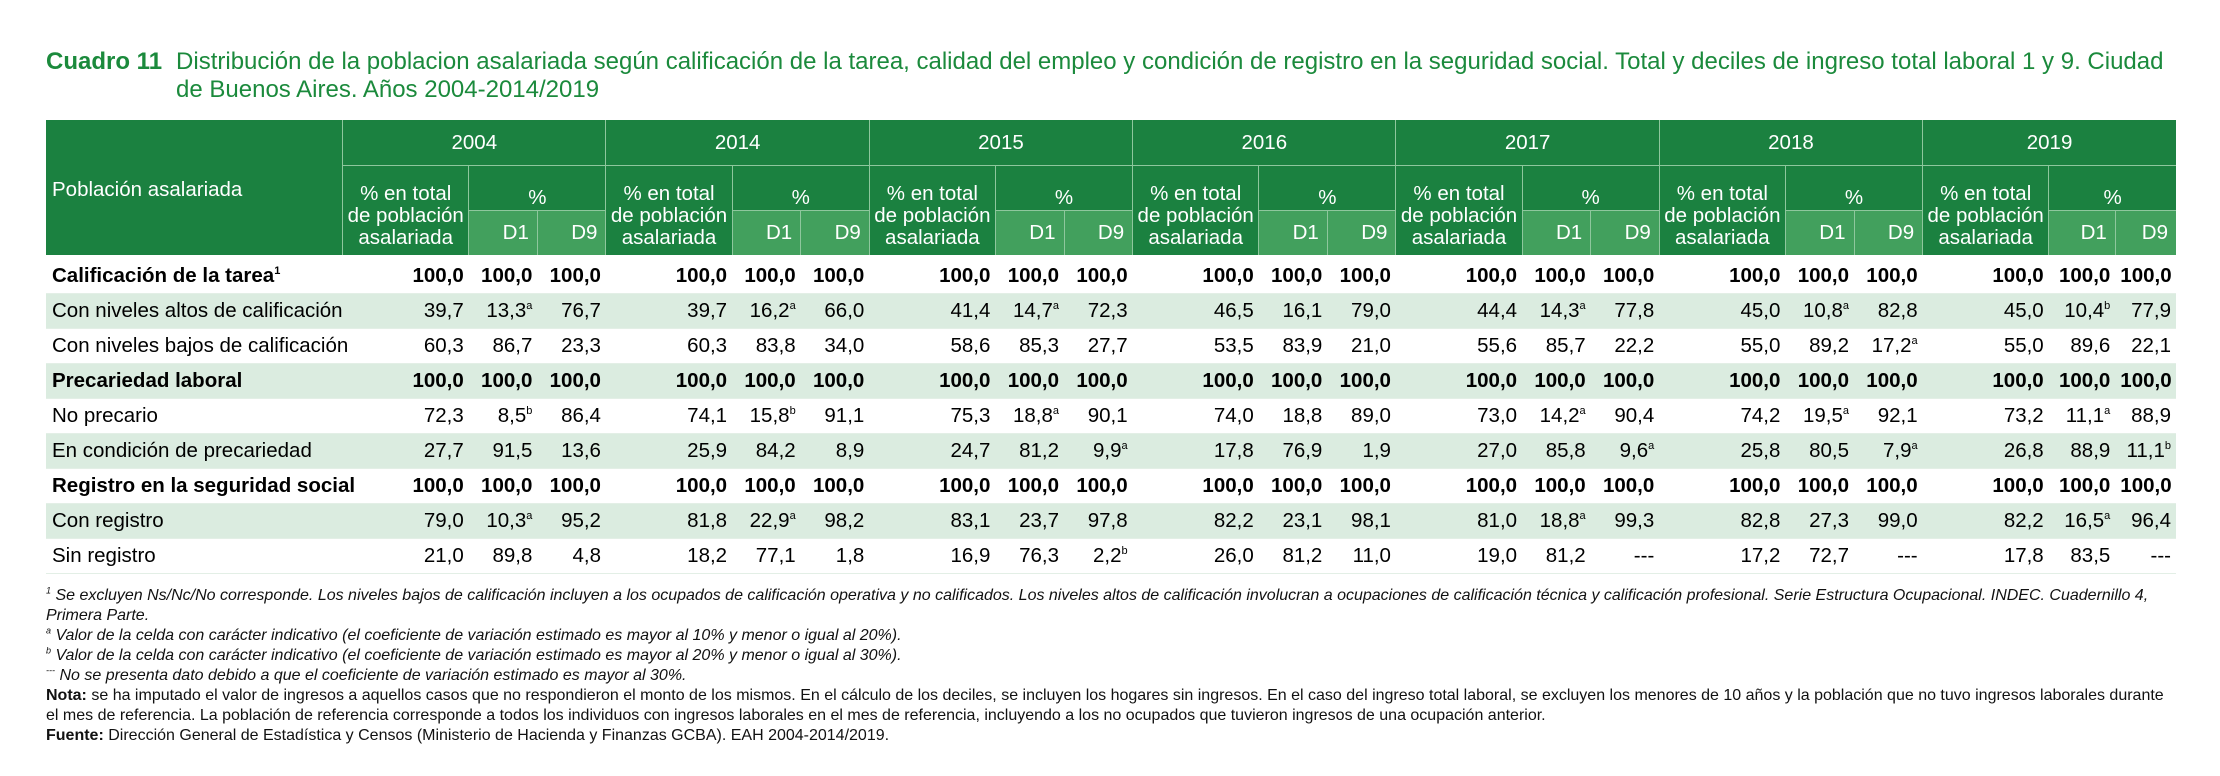 Image resolution: width=2220 pixels, height=776 pixels. I want to click on table-cell: 97,8, so click(1098, 521).